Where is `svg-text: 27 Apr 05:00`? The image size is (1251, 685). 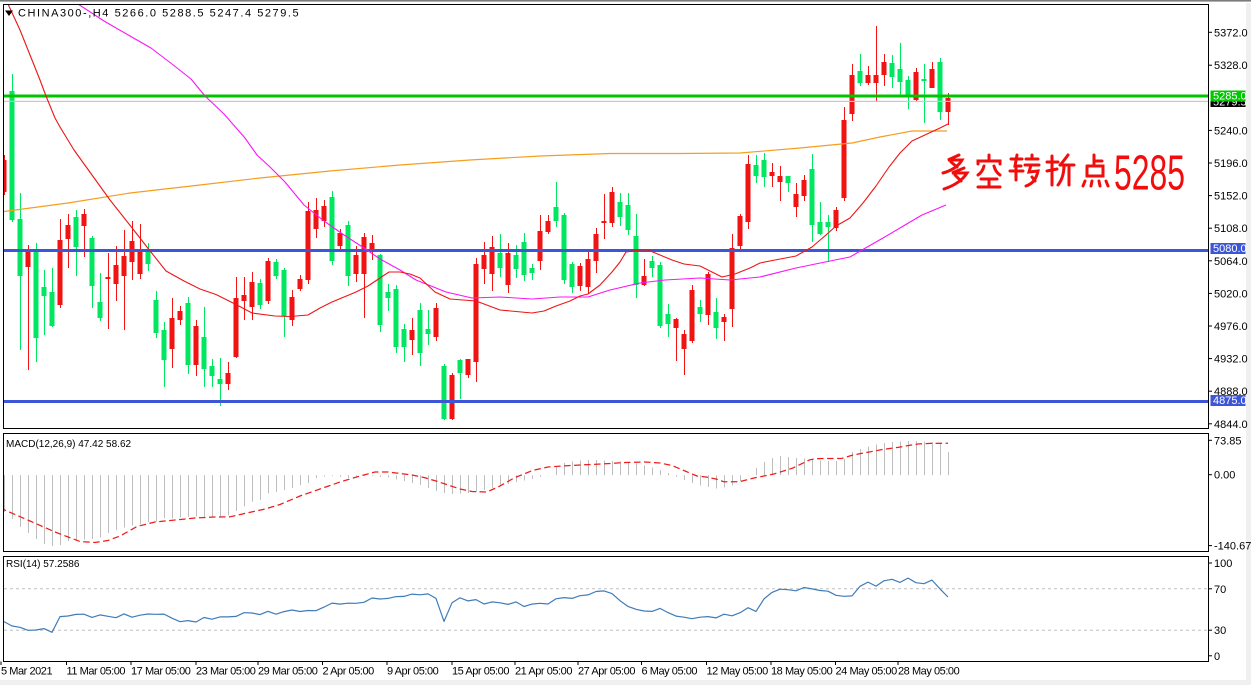 svg-text: 27 Apr 05:00 is located at coordinates (606, 672).